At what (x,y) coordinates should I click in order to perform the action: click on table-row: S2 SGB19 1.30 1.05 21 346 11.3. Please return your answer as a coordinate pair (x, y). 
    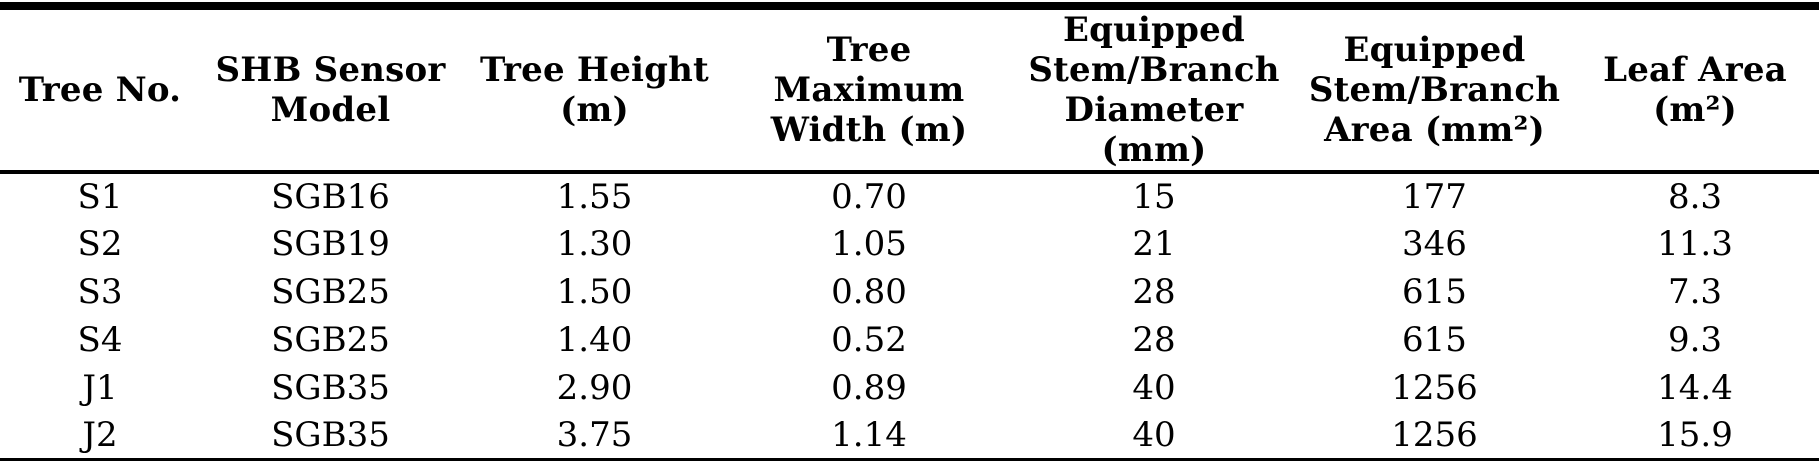
    Looking at the image, I should click on (909, 244).